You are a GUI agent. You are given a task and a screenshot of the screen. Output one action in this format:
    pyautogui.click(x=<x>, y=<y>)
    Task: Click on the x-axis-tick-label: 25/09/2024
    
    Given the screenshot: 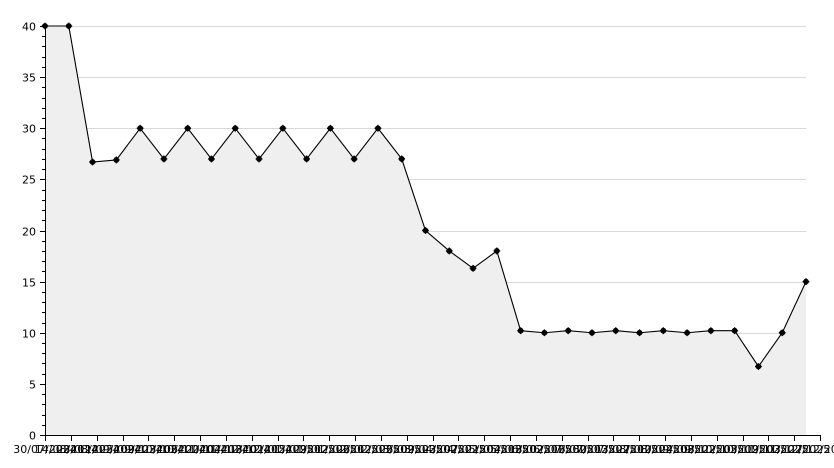 What is the action you would take?
    pyautogui.click(x=130, y=449)
    